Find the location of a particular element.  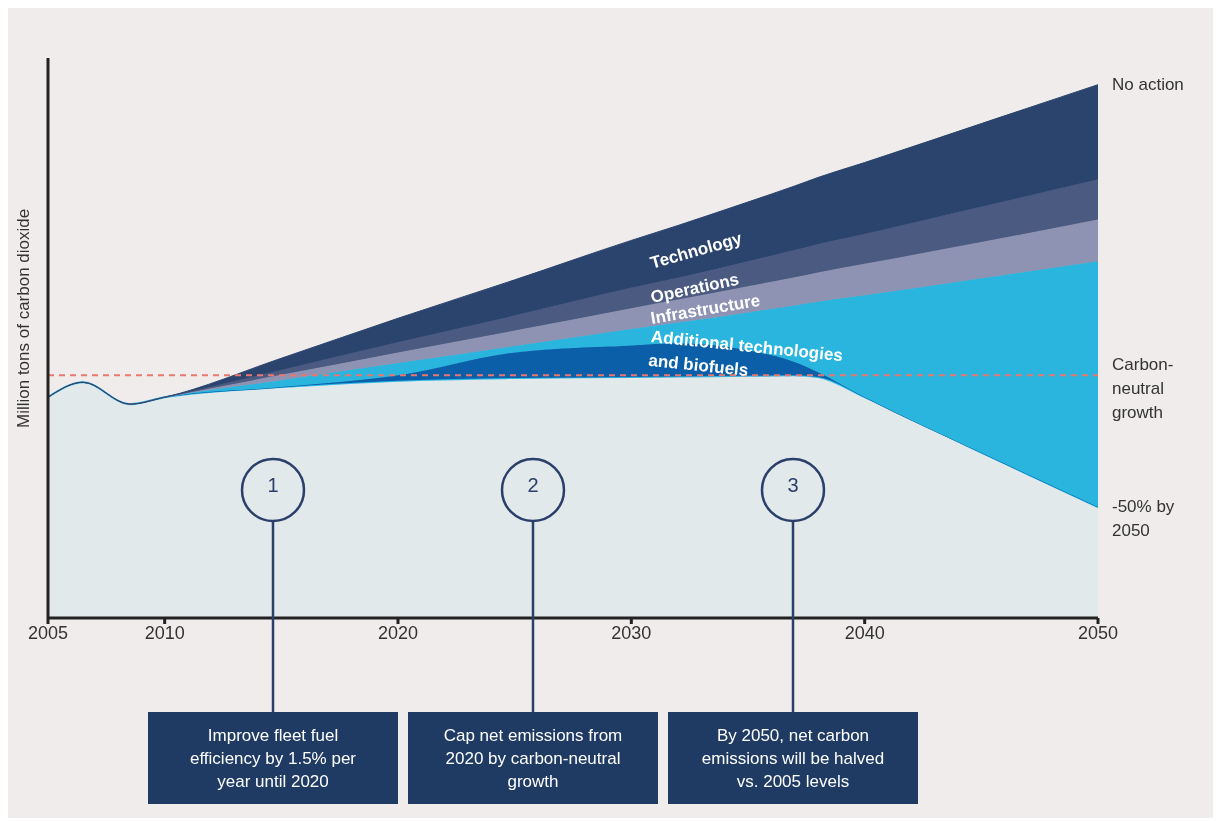

text: Cap net emissions from 2020 by carbon-neutral growth is located at coordinates (533, 758).